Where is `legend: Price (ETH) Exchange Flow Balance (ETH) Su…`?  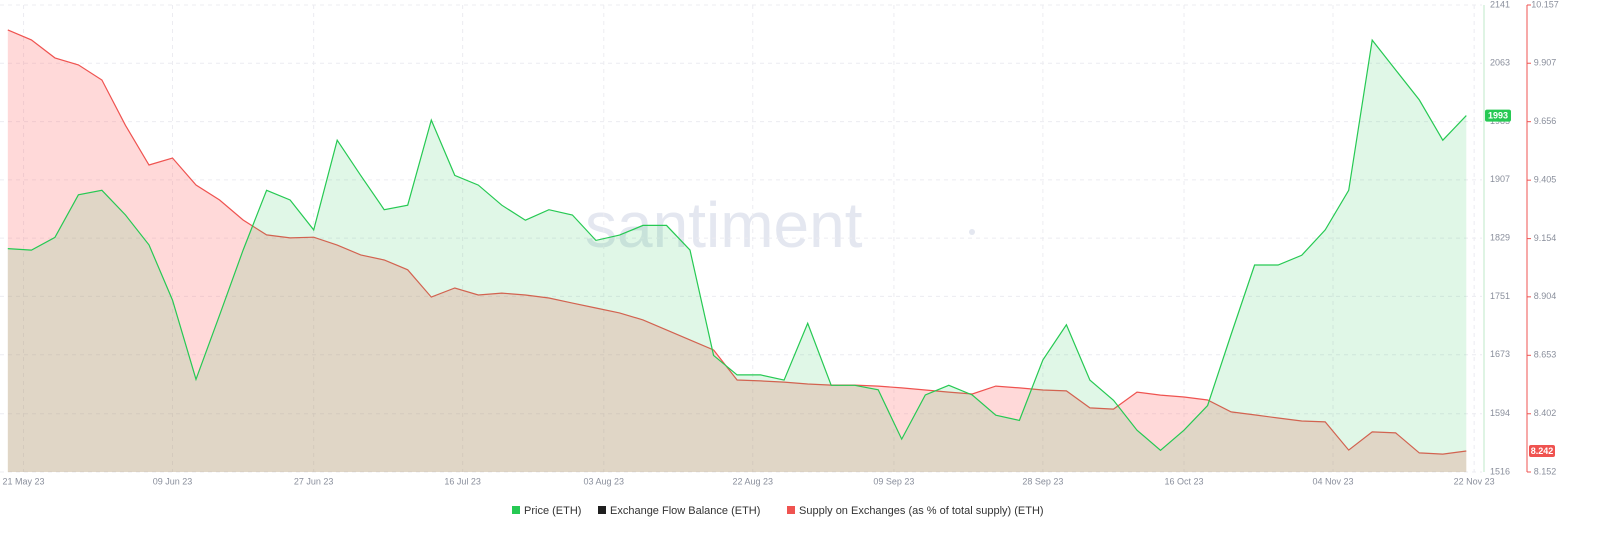
legend: Price (ETH) Exchange Flow Balance (ETH) Su… is located at coordinates (778, 511).